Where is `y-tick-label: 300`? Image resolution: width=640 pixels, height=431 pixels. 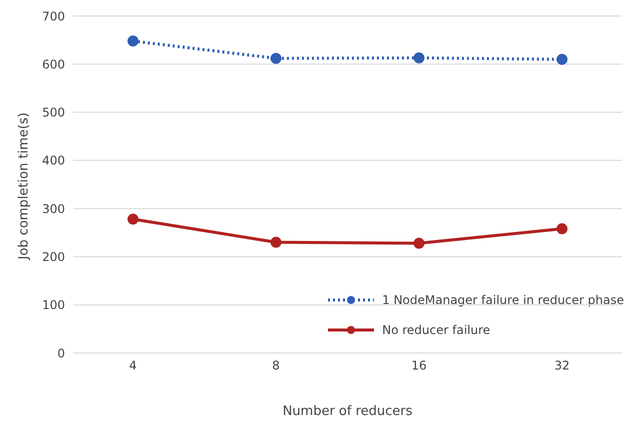 y-tick-label: 300 is located at coordinates (53, 209).